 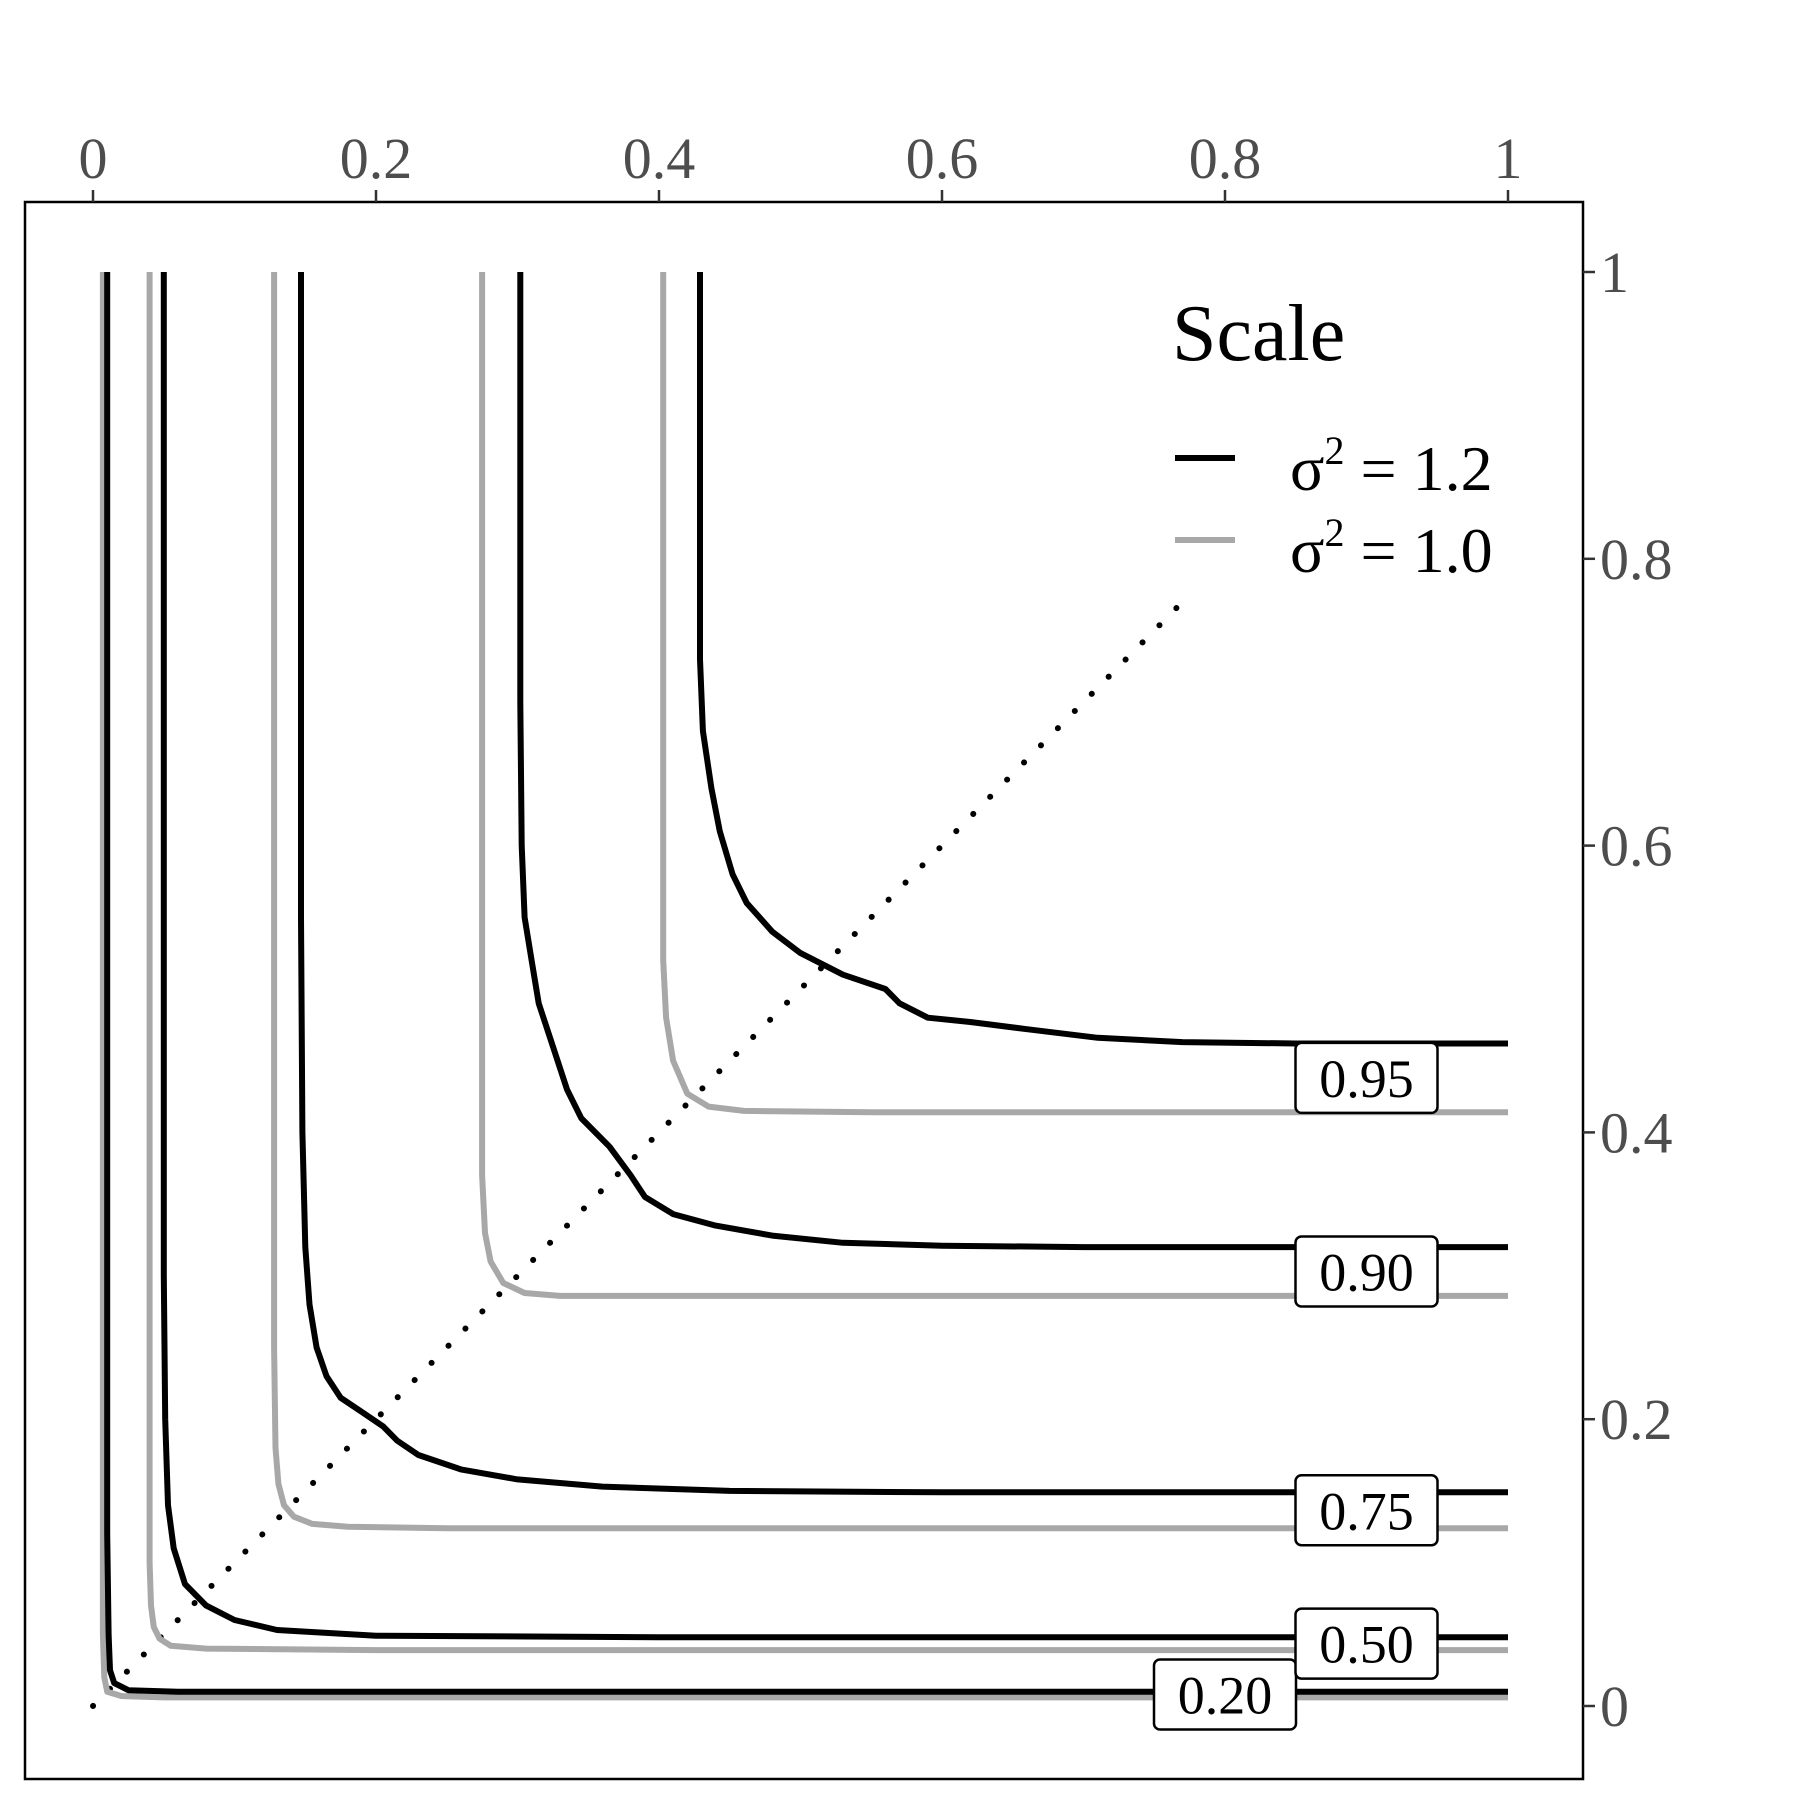 I want to click on contour-label-text: 0.50, so click(x=1366, y=1645).